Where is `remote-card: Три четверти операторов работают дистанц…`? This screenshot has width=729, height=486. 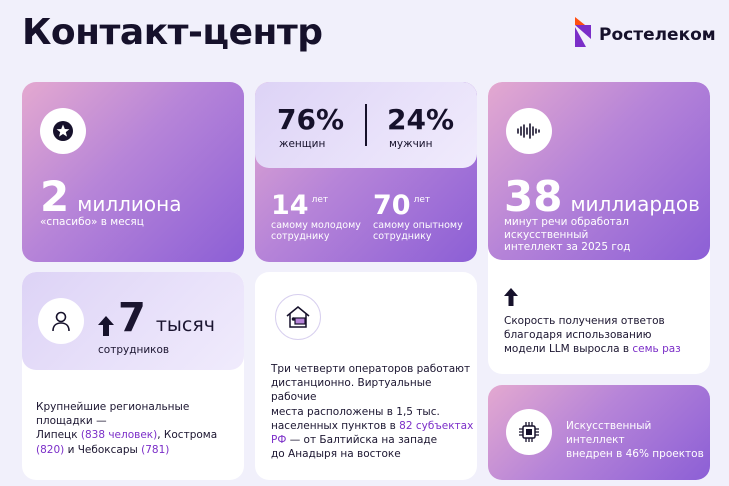 remote-card: Три четверти операторов работают дистанц… is located at coordinates (366, 376).